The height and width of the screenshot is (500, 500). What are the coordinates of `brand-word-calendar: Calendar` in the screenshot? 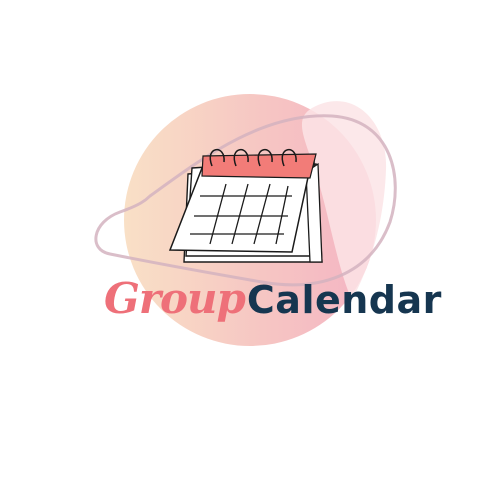 It's located at (344, 300).